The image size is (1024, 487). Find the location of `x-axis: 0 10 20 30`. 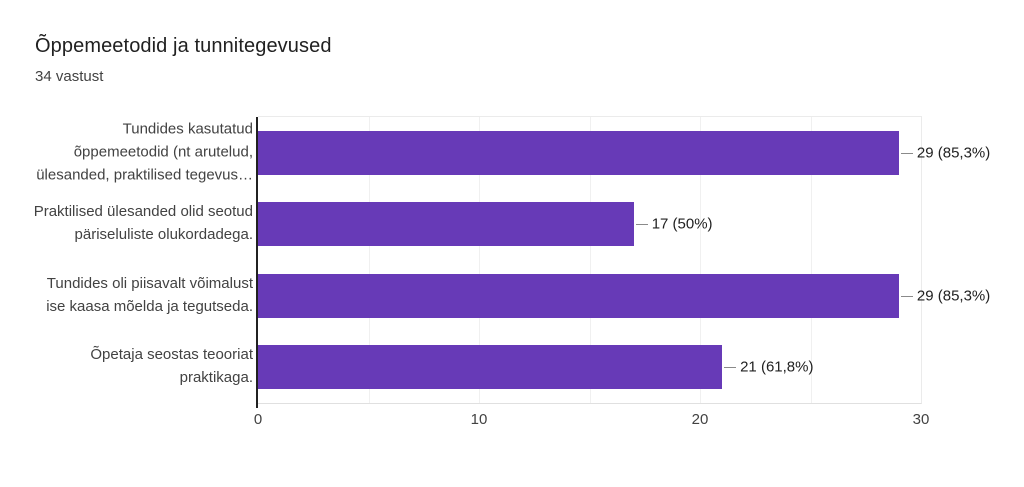

x-axis: 0 10 20 30 is located at coordinates (592, 423).